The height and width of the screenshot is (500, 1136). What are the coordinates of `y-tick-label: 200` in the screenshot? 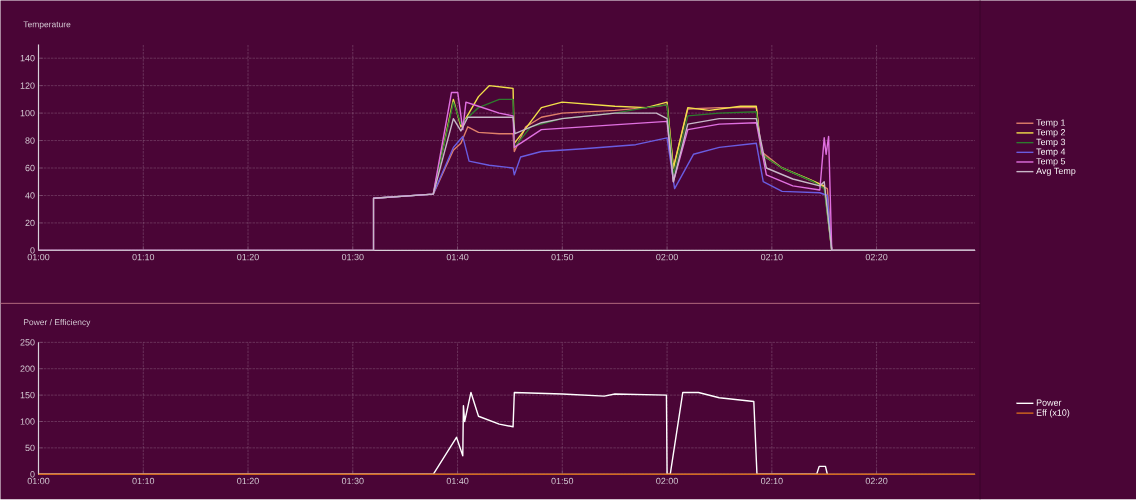 It's located at (27, 369).